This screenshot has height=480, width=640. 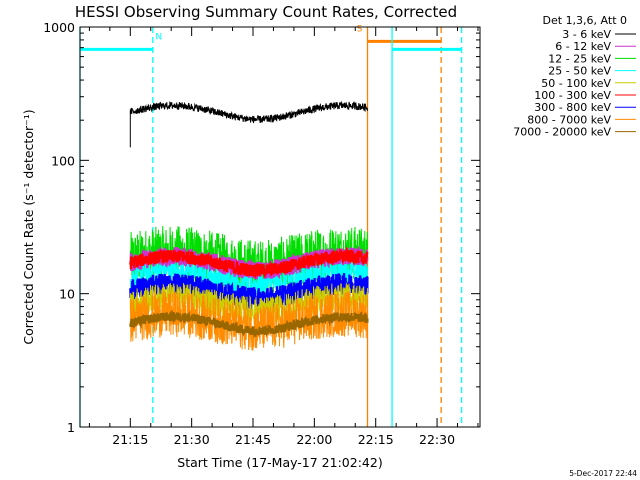 What do you see at coordinates (158, 37) in the screenshot?
I see `marker-label: N` at bounding box center [158, 37].